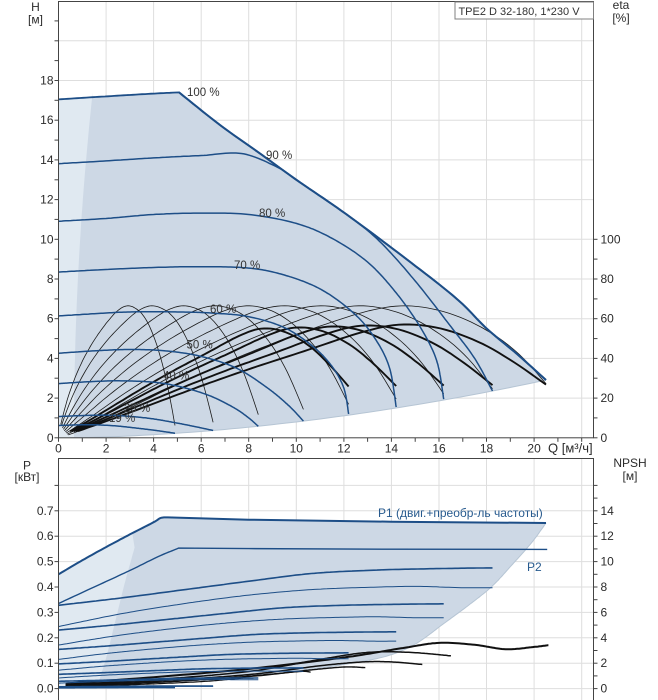 The image size is (658, 700). Describe the element at coordinates (176, 377) in the screenshot. I see `svg-text: 40 %` at that location.